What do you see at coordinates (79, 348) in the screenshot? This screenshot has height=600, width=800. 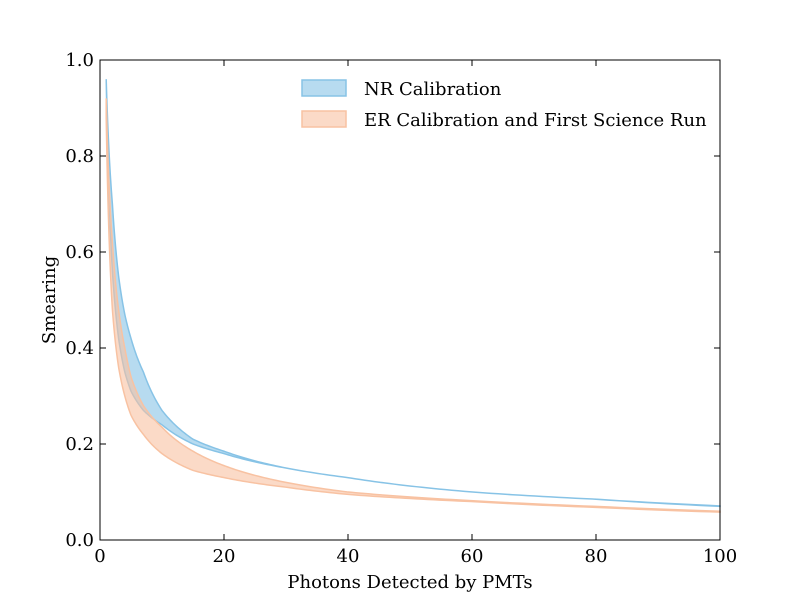 I see `y-tick-label: 0.4` at bounding box center [79, 348].